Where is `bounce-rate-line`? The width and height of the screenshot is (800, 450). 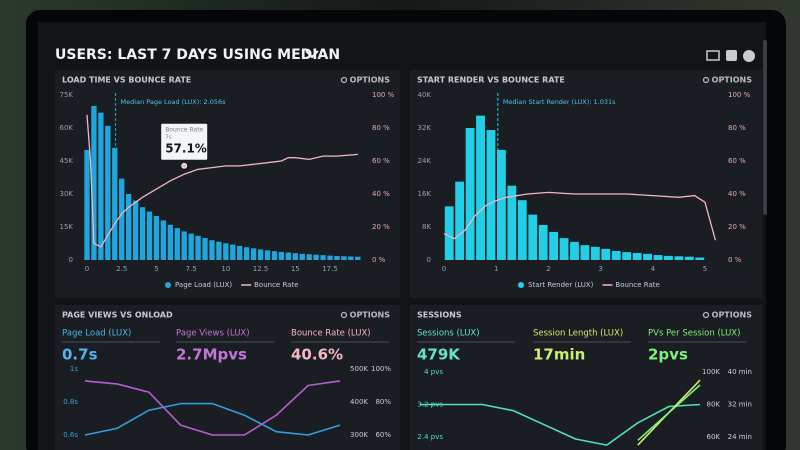
bounce-rate-line is located at coordinates (580, 216).